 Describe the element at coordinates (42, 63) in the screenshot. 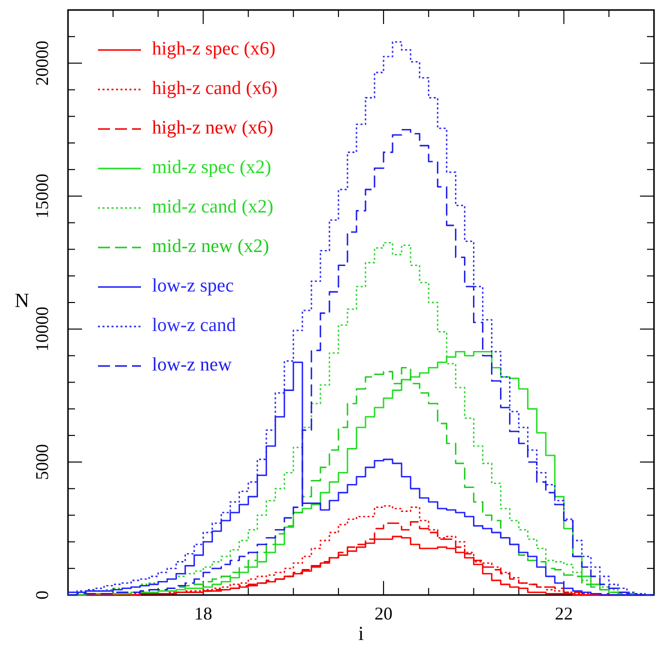

I see `y-tick-label: 20000` at that location.